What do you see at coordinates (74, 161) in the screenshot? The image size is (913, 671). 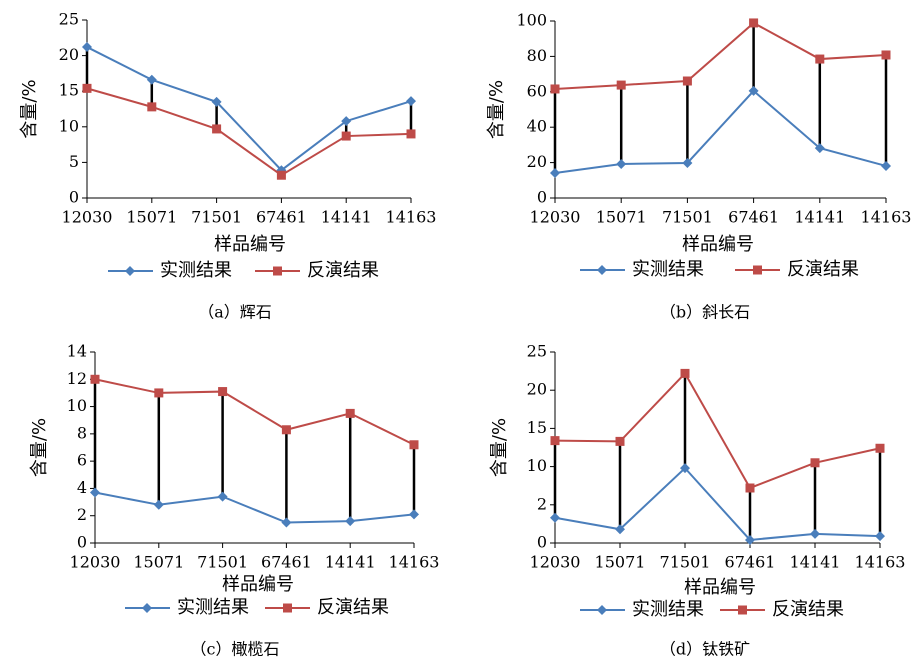 I see `y-tick-label: 5` at bounding box center [74, 161].